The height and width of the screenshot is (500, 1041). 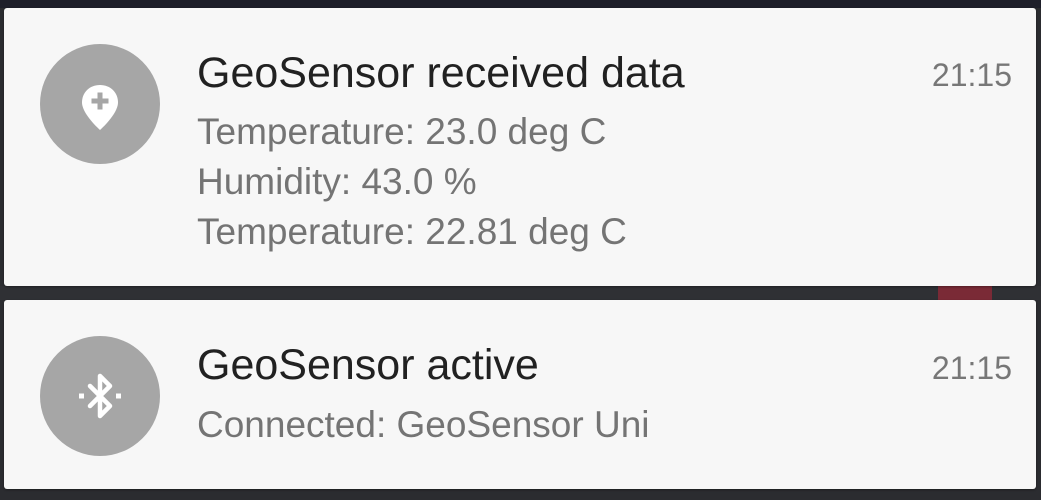 What do you see at coordinates (337, 181) in the screenshot?
I see `notification-line-humidity: Humidity: 43.0 %` at bounding box center [337, 181].